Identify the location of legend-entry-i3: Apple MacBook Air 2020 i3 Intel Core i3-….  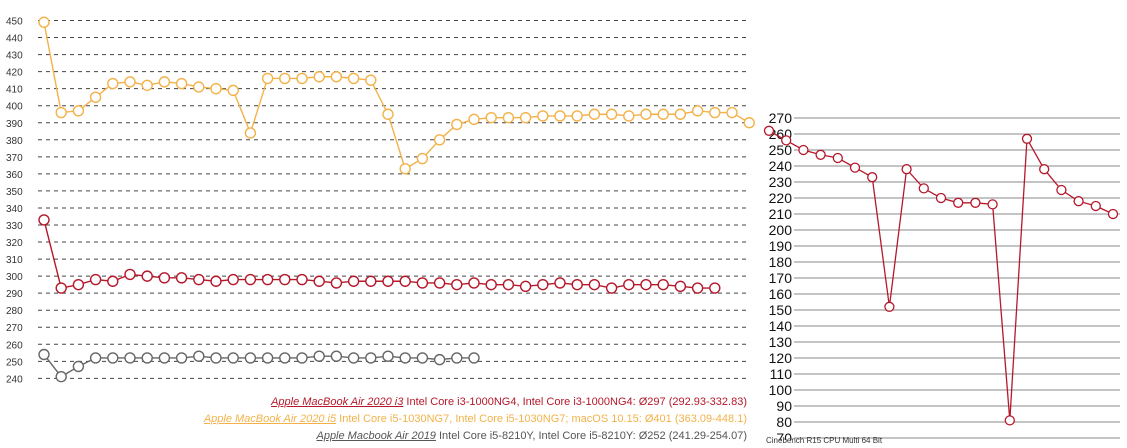
(509, 402).